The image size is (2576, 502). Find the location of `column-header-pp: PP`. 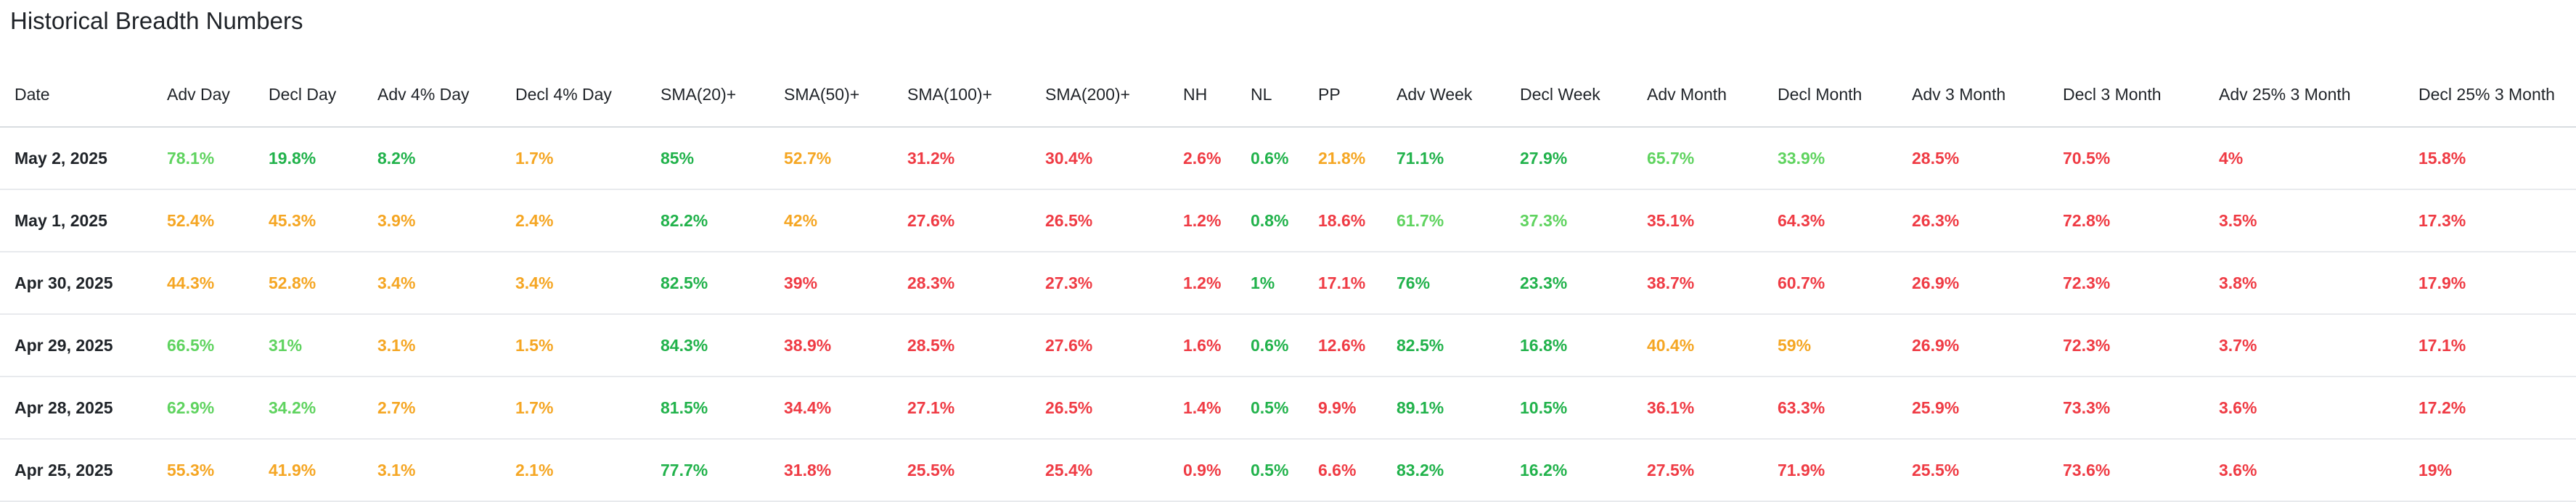

column-header-pp: PP is located at coordinates (1343, 95).